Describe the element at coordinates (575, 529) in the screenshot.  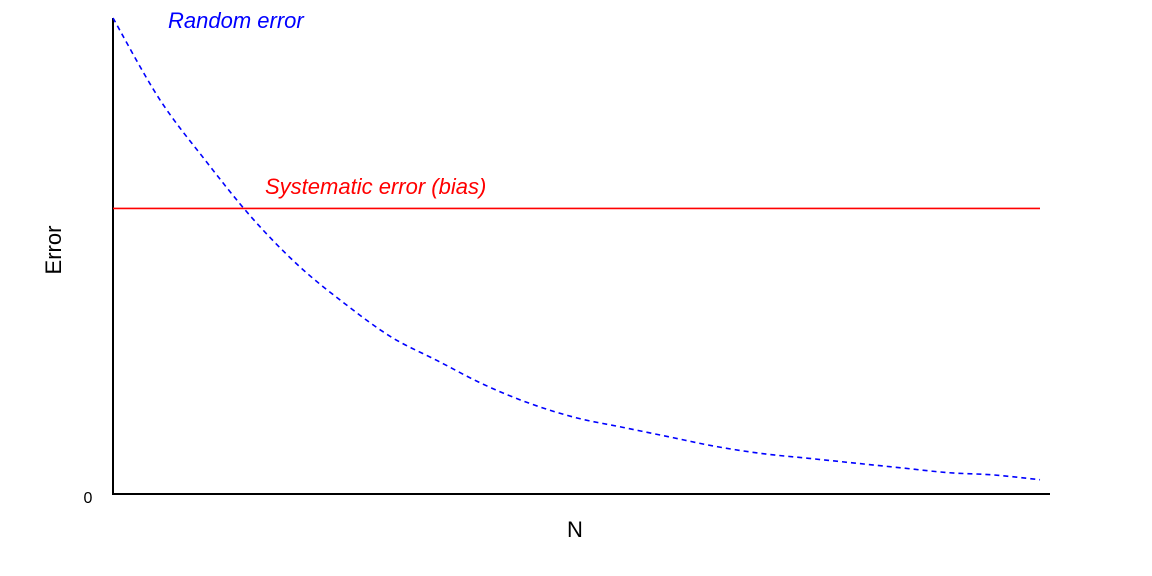
I see `x-axis-title: N` at that location.